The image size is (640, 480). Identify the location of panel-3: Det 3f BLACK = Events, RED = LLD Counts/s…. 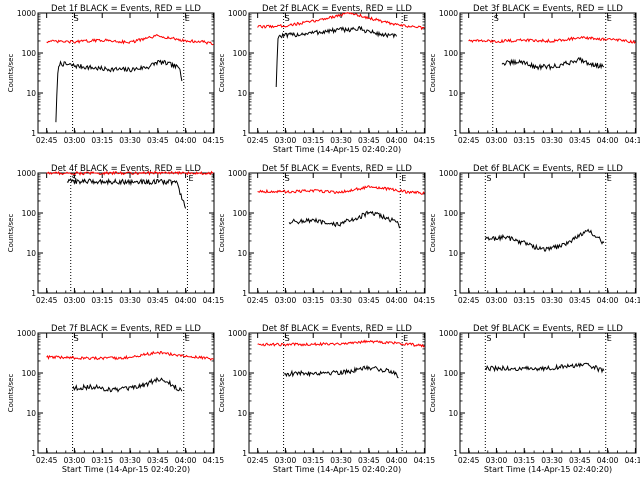
(534, 74).